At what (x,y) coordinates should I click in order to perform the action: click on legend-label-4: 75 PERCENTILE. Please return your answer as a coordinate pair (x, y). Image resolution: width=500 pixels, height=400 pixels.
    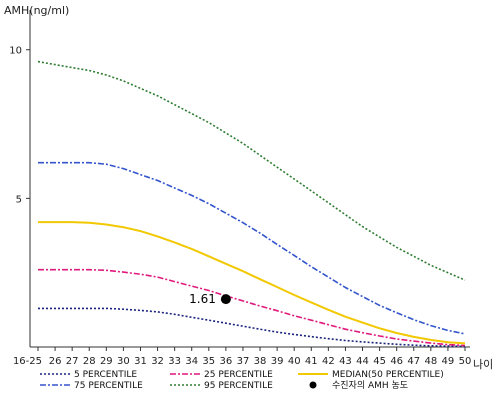
    Looking at the image, I should click on (108, 386).